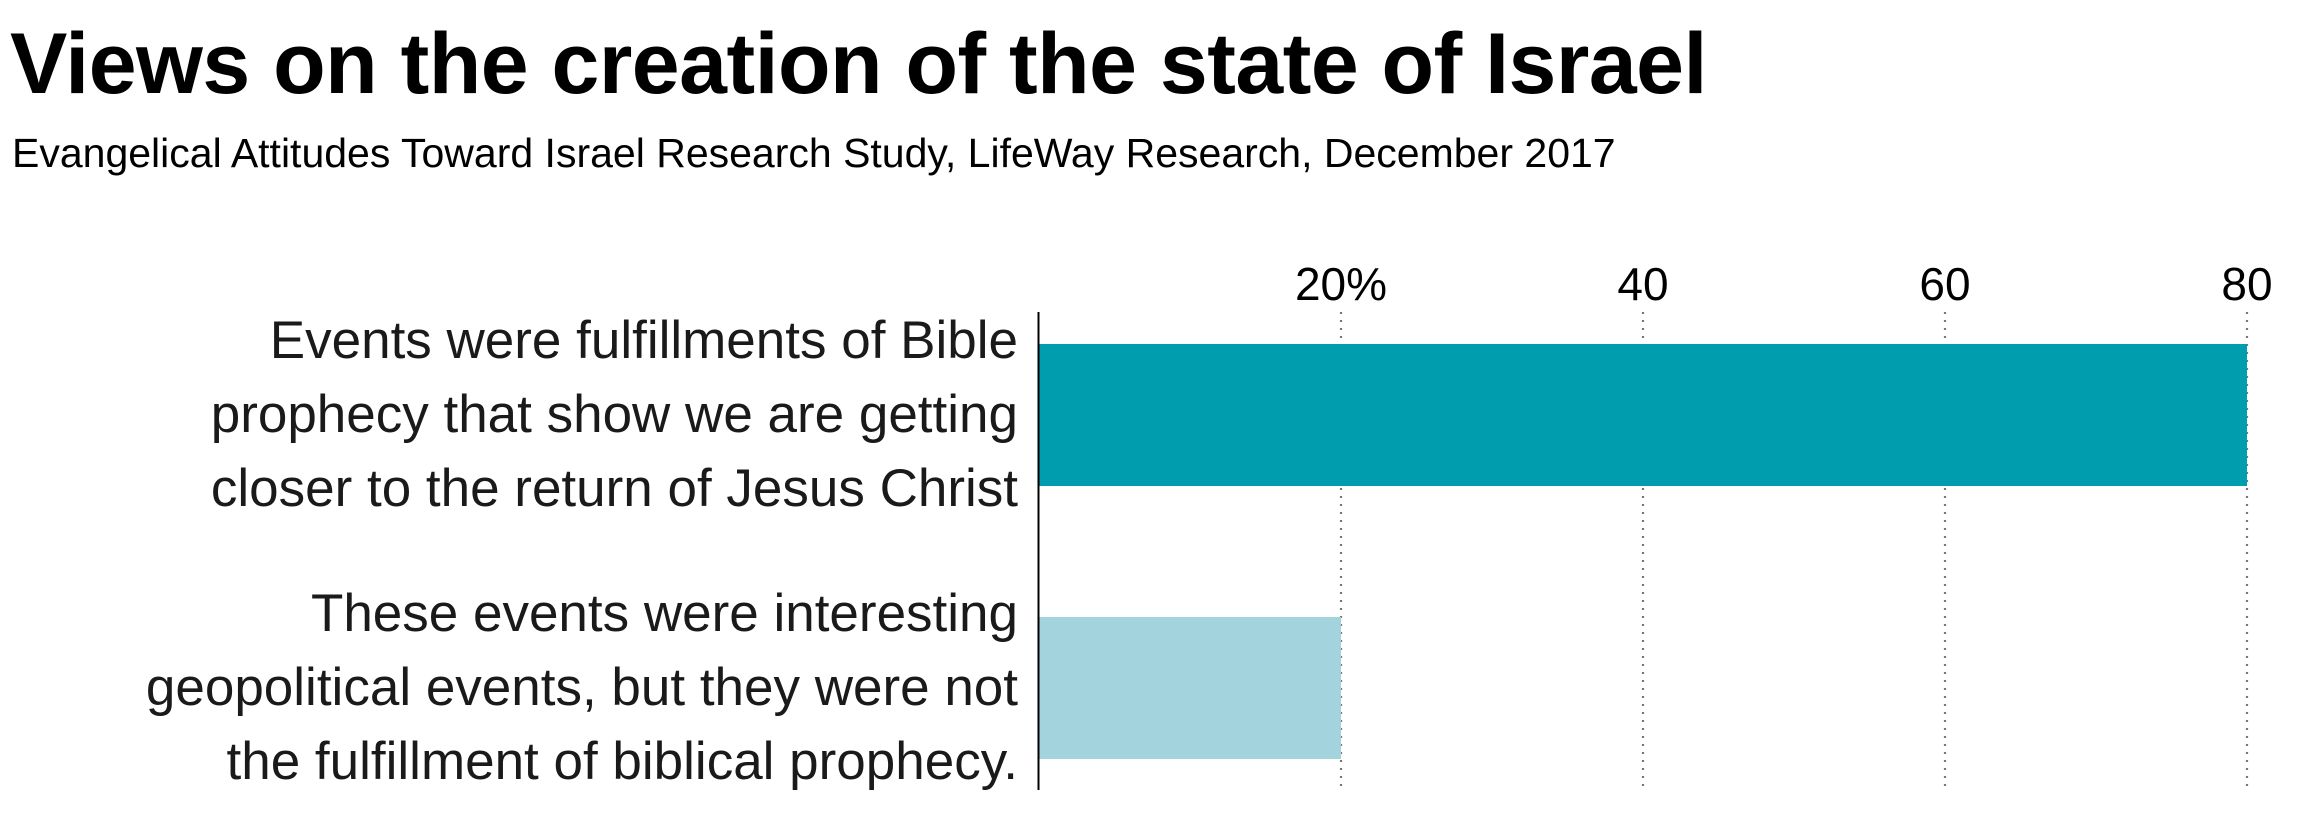  I want to click on category-label-2-line-2: geopolitical events, but they were not, so click(582, 687).